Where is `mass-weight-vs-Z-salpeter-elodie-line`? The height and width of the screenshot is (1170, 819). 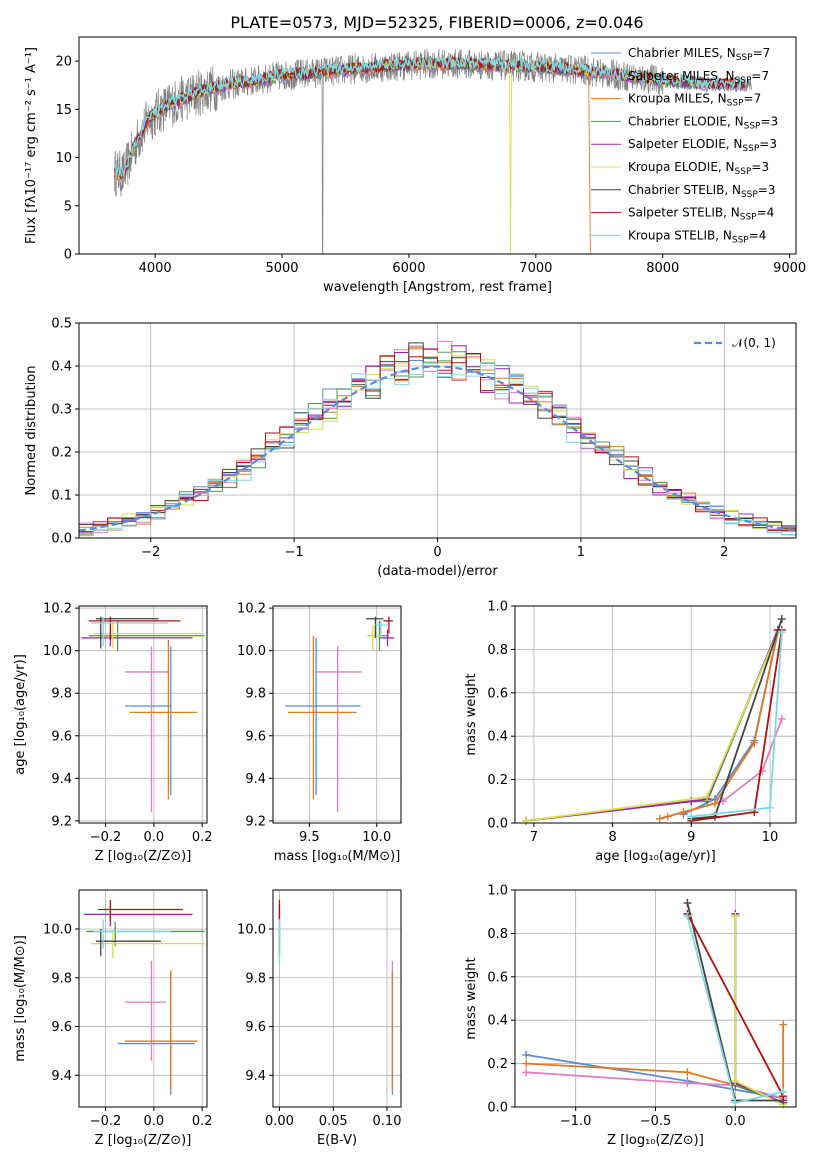
mass-weight-vs-Z-salpeter-elodie-line is located at coordinates (759, 1008).